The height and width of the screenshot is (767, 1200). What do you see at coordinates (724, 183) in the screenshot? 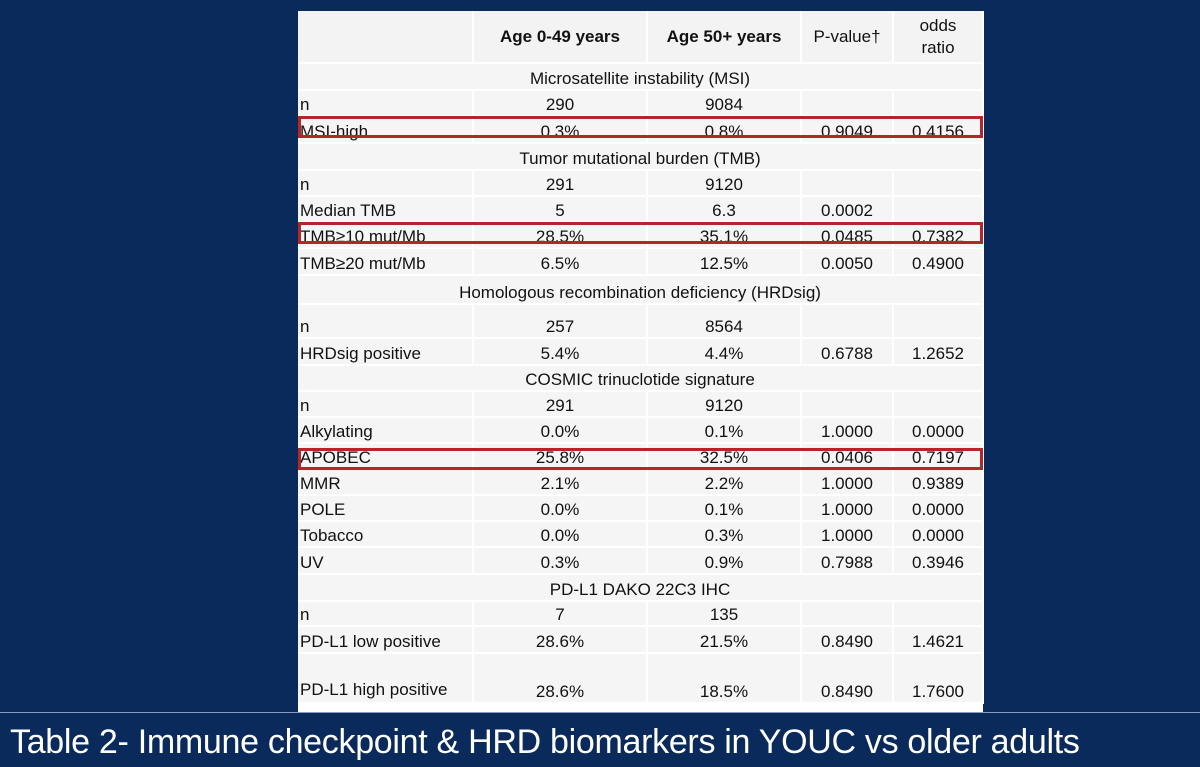
I see `cell-age-50-plus: 9120` at bounding box center [724, 183].